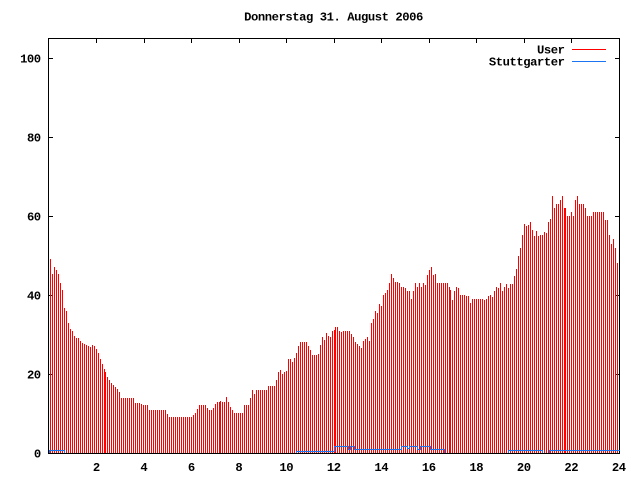 Image resolution: width=640 pixels, height=480 pixels. What do you see at coordinates (238, 468) in the screenshot?
I see `svg-text: 8` at bounding box center [238, 468].